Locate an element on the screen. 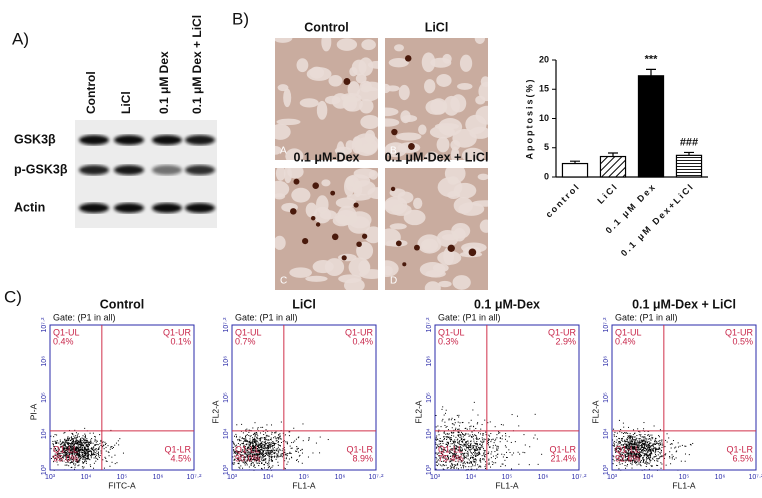 The image size is (762, 498). y-tick-label: 10⁵ is located at coordinates (226, 397).